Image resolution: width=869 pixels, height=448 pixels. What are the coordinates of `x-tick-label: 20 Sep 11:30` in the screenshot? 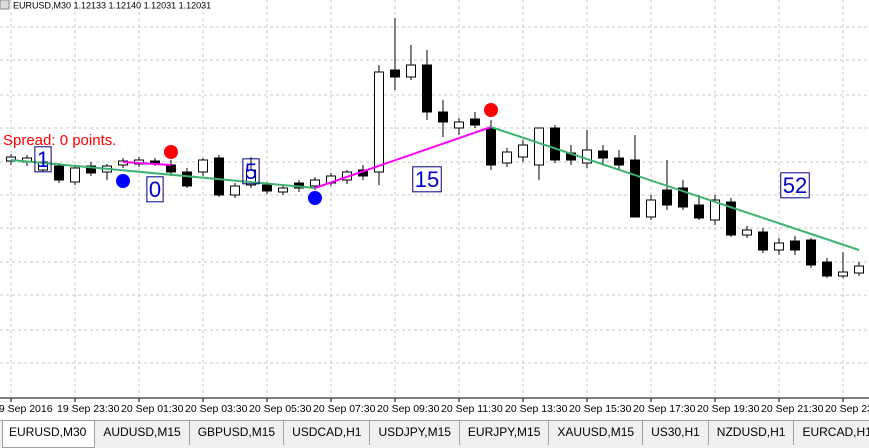 It's located at (472, 409).